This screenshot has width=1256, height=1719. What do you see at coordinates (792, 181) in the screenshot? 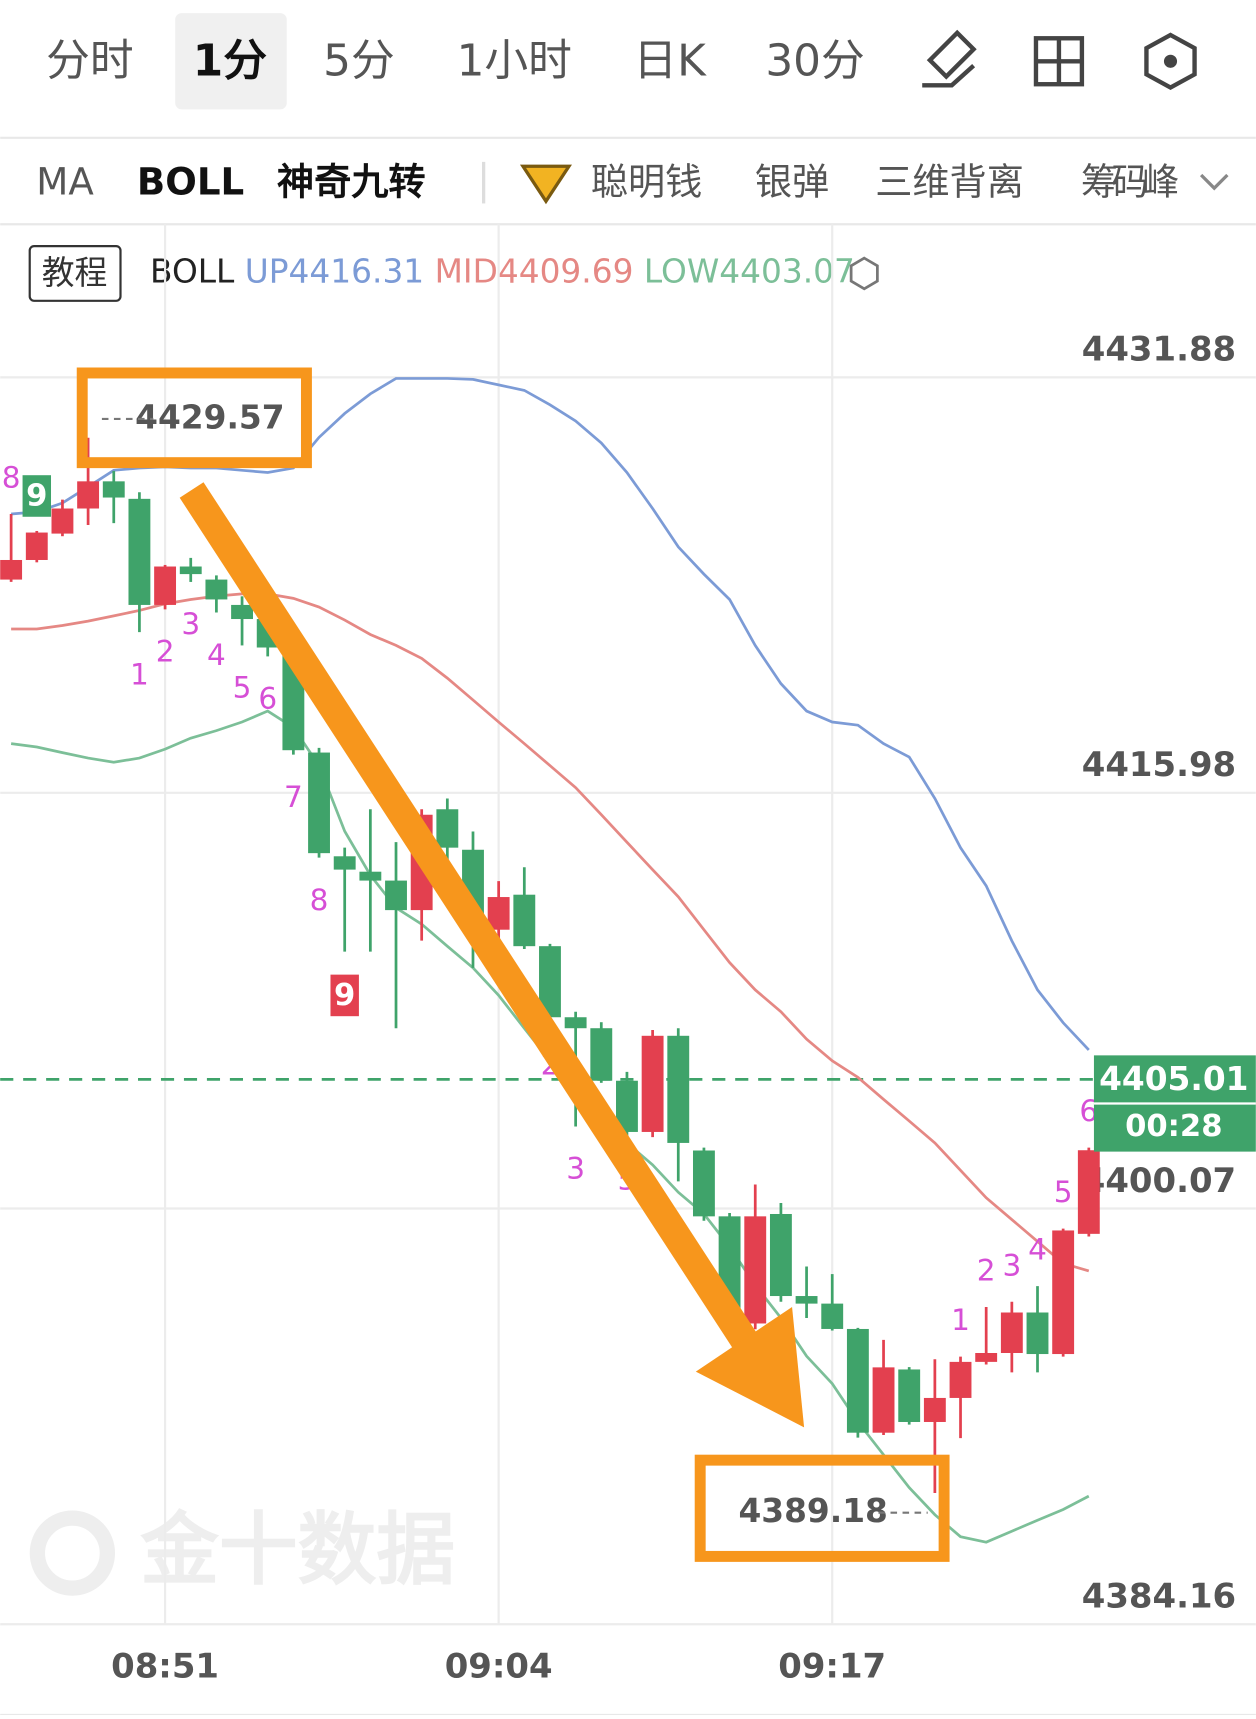
I see `indicator-tab: 银弹` at bounding box center [792, 181].